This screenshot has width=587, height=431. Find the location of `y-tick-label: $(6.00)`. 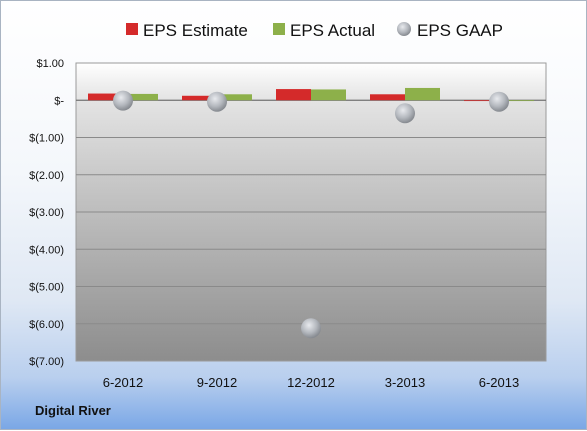

y-tick-label: $(6.00) is located at coordinates (46, 325).